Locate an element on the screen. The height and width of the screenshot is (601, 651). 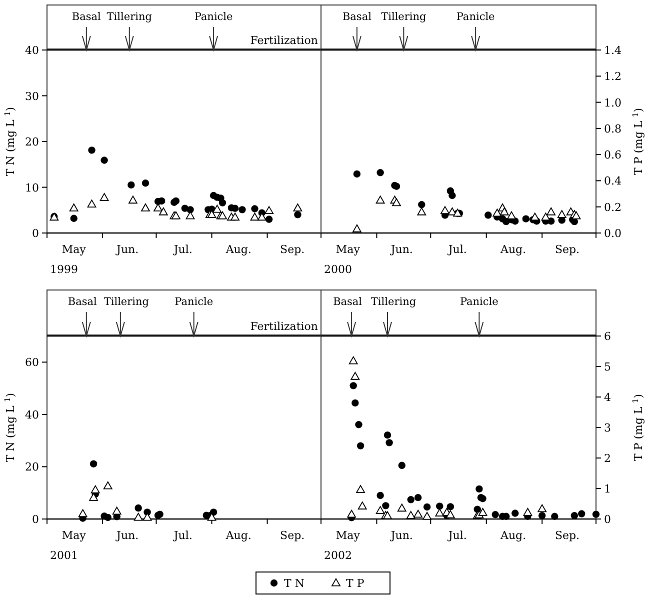
y2-tick-label: 3 is located at coordinates (607, 428).